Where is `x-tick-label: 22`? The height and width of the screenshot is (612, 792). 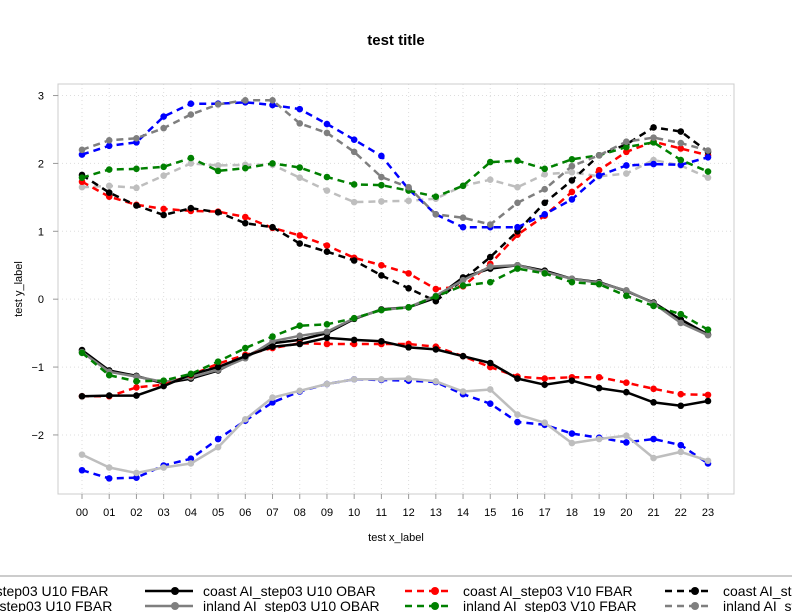 x-tick-label: 22 is located at coordinates (681, 513).